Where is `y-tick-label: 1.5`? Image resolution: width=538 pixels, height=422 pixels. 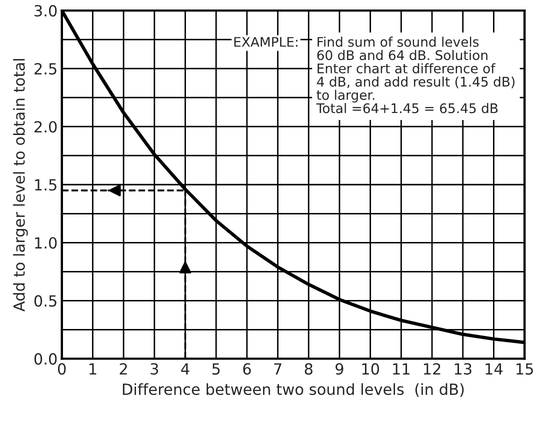
y-tick-label: 1.5 is located at coordinates (45, 185).